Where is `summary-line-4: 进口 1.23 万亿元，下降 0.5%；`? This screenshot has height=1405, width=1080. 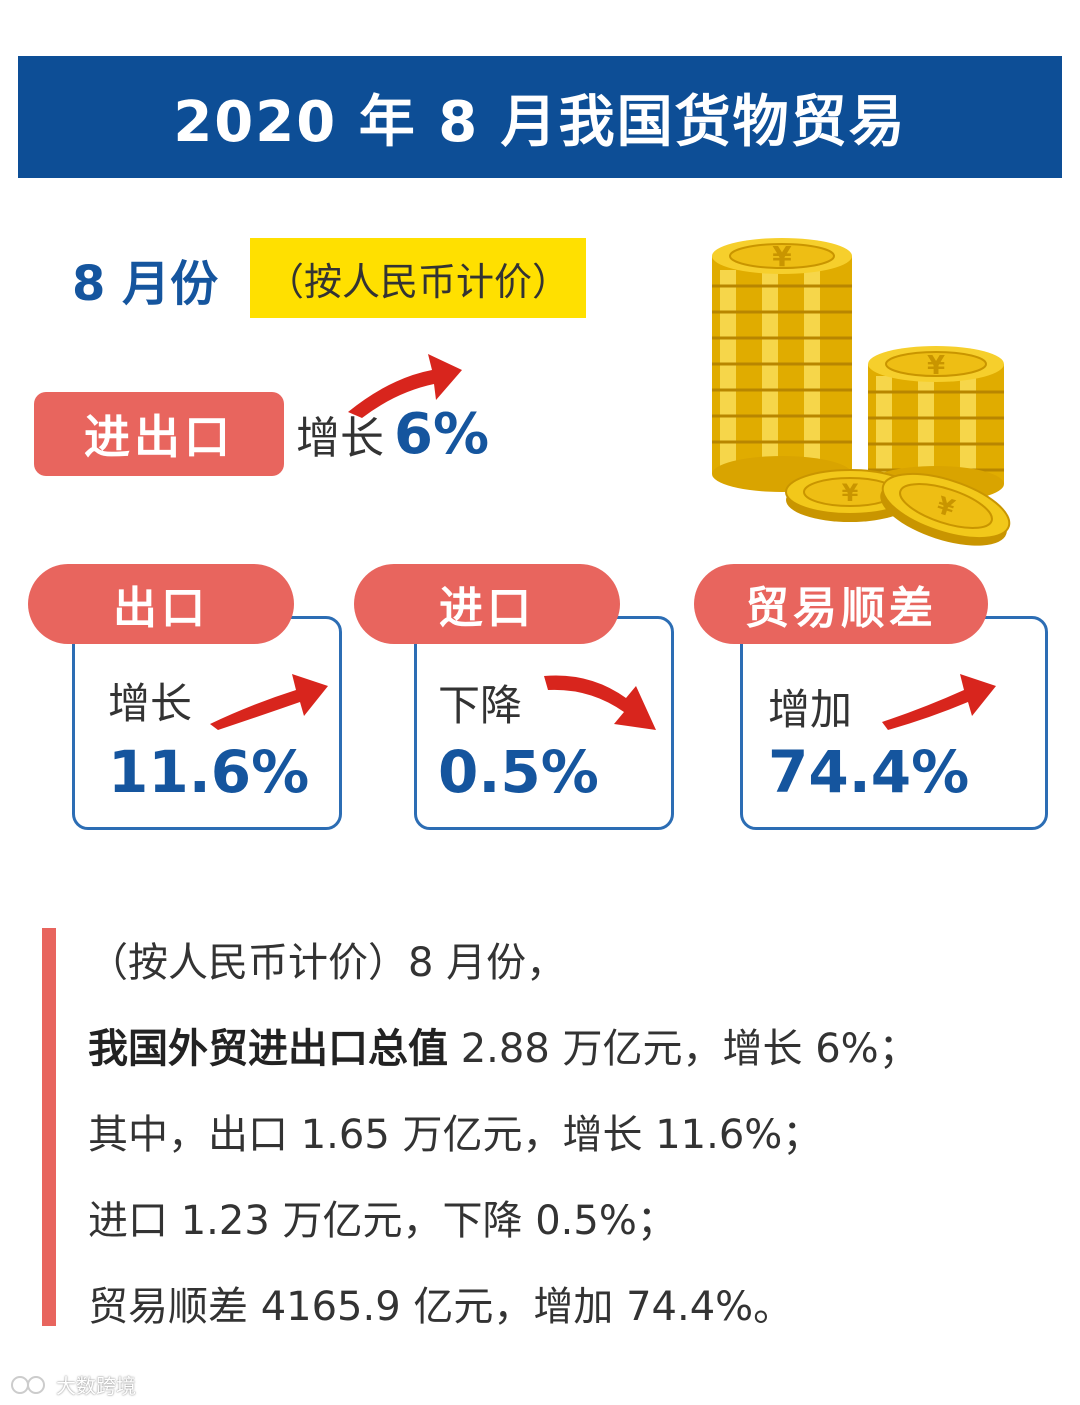
summary-line-4: 进口 1.23 万亿元，下降 0.5%； is located at coordinates (382, 1221).